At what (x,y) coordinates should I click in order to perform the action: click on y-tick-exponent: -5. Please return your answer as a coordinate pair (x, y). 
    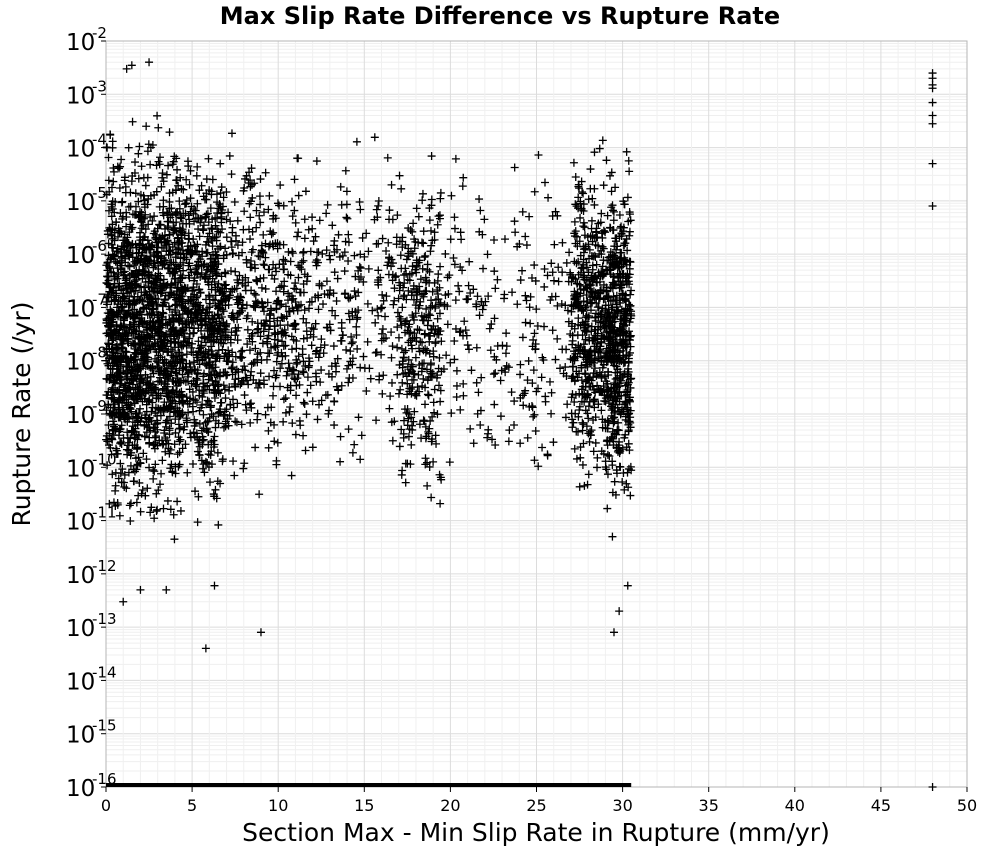
    Looking at the image, I should click on (99, 193).